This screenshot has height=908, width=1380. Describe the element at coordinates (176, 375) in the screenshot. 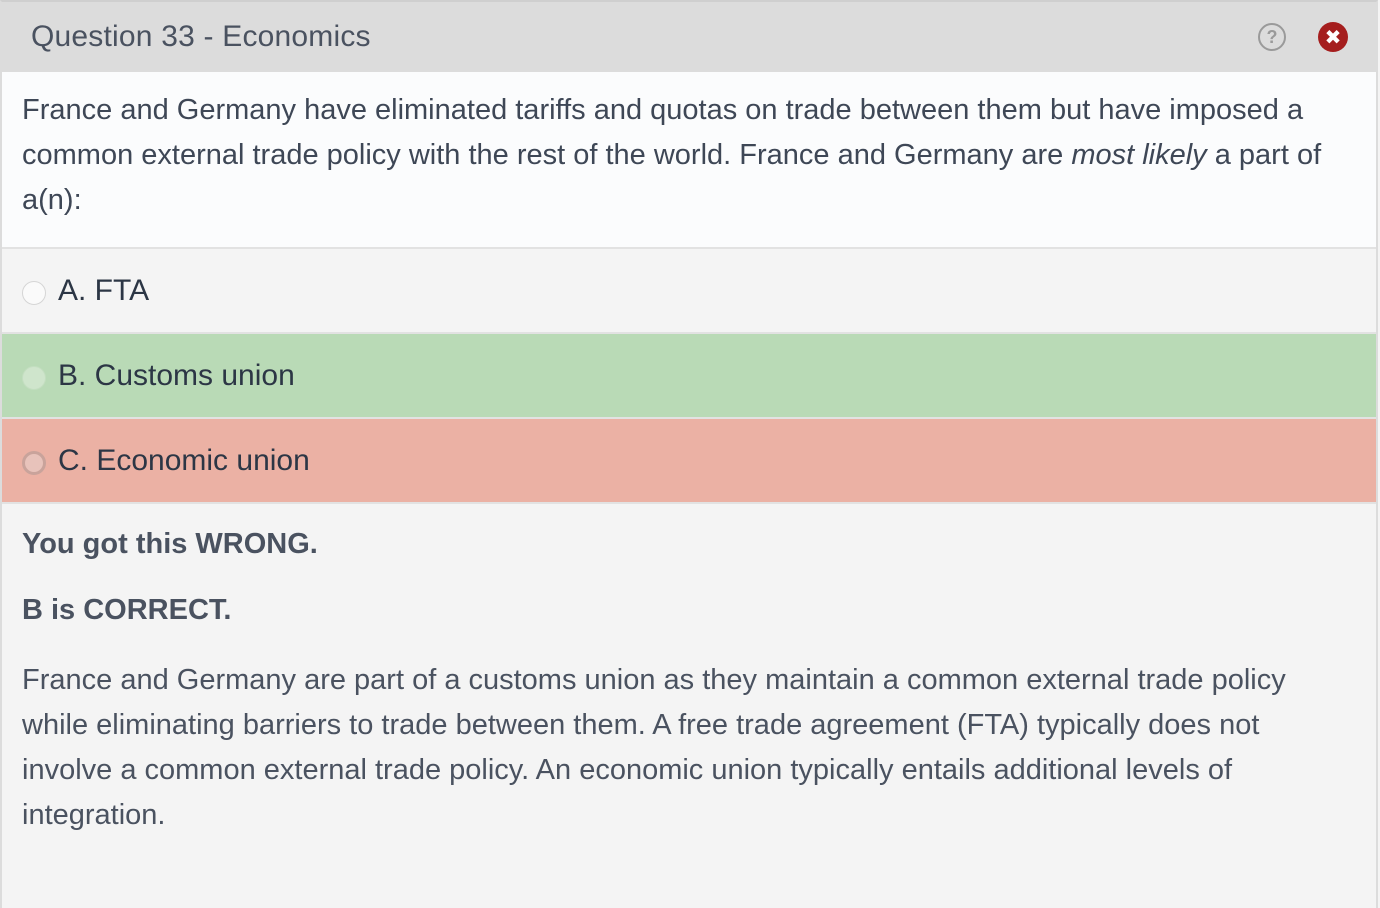

I see `answer-option-label: B. Customs union` at that location.